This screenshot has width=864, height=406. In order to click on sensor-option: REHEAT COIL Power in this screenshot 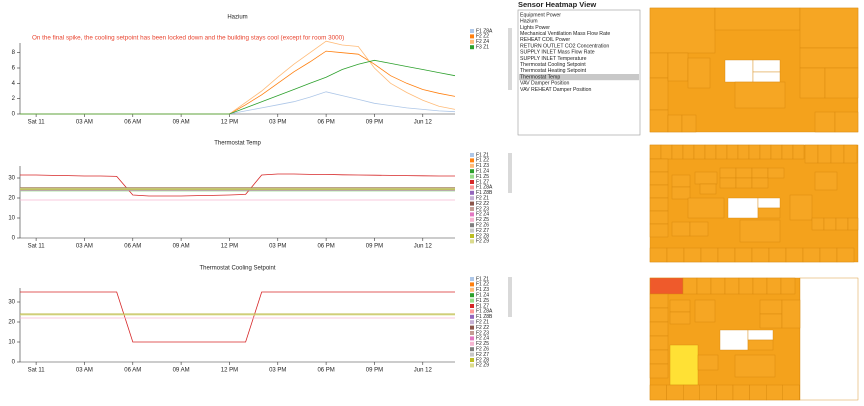, I will do `click(545, 40)`.